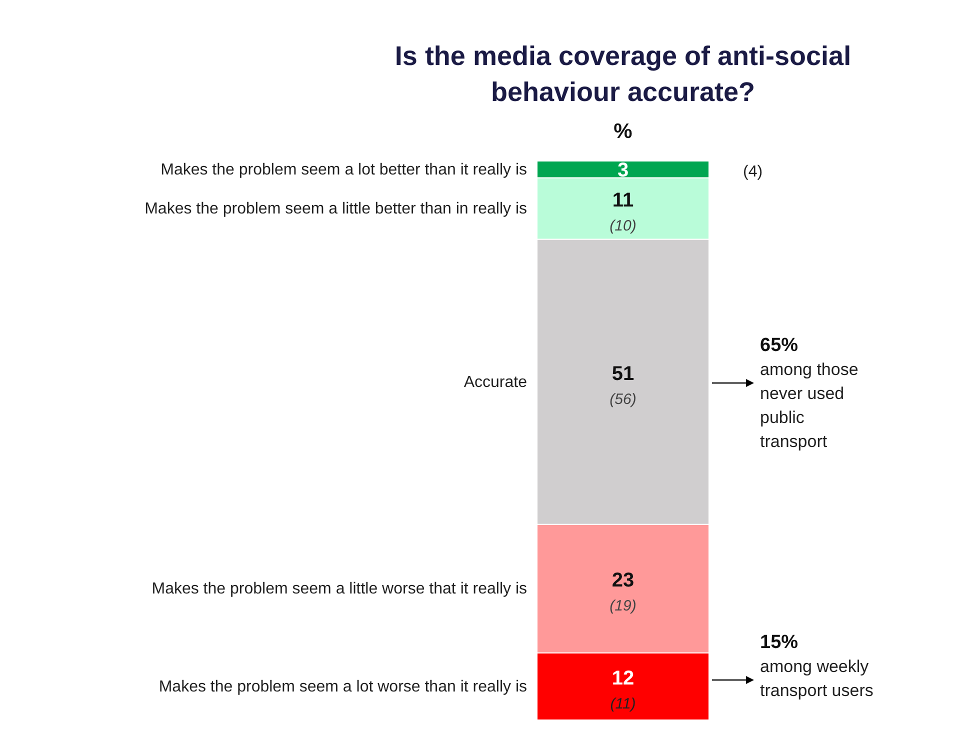 Image resolution: width=960 pixels, height=747 pixels. Describe the element at coordinates (809, 393) in the screenshot. I see `text: 65% among those never used public transport` at that location.